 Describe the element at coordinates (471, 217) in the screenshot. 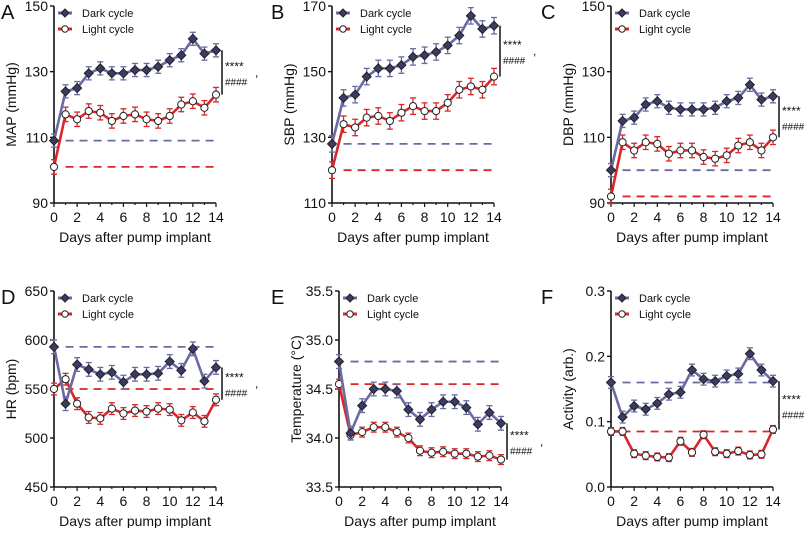

I see `x-tick-label: 12` at that location.